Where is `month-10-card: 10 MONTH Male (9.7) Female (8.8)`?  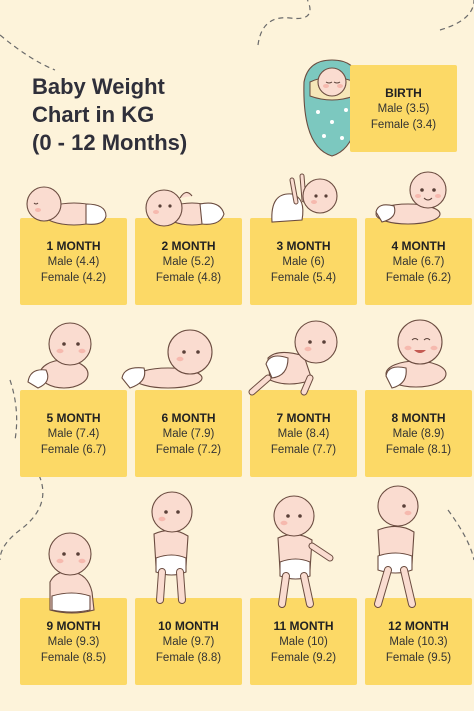
month-10-card: 10 MONTH Male (9.7) Female (8.8) is located at coordinates (188, 641).